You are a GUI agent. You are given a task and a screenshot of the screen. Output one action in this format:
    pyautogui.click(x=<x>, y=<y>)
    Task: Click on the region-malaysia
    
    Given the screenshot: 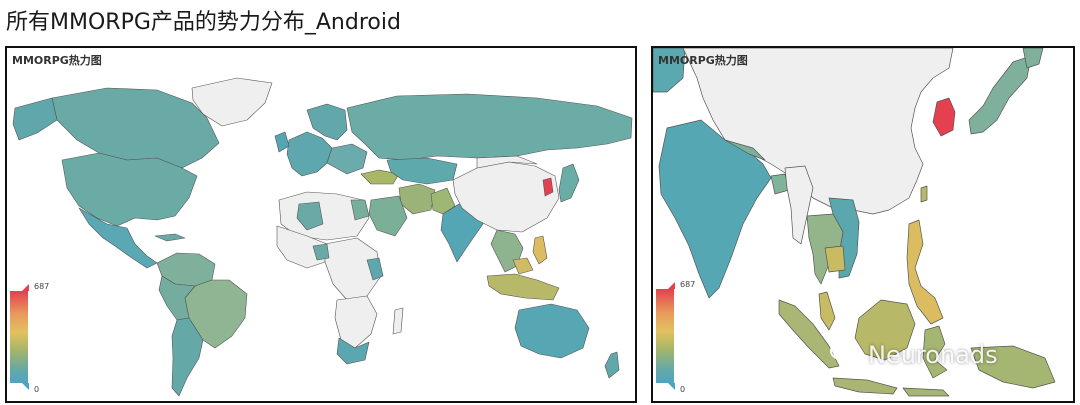 What is the action you would take?
    pyautogui.click(x=523, y=266)
    